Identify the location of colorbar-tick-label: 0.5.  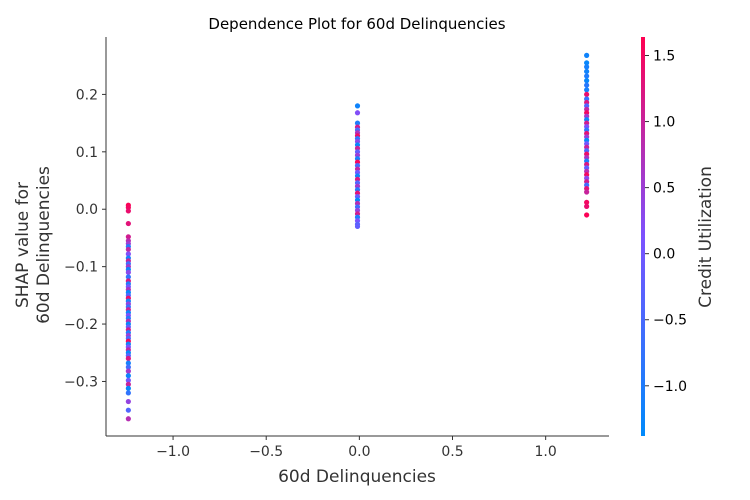
(664, 189).